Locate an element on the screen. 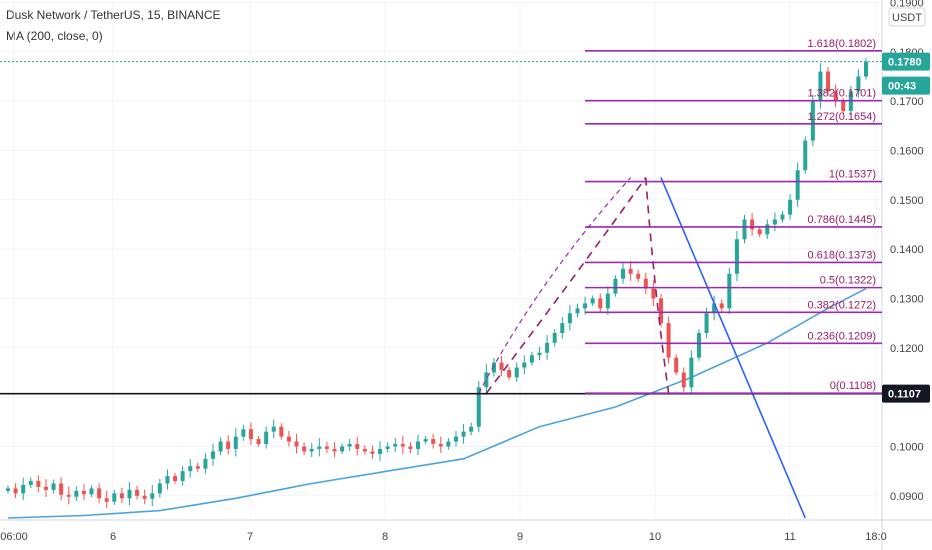 This screenshot has height=550, width=932. countdown-tag-bg is located at coordinates (906, 85).